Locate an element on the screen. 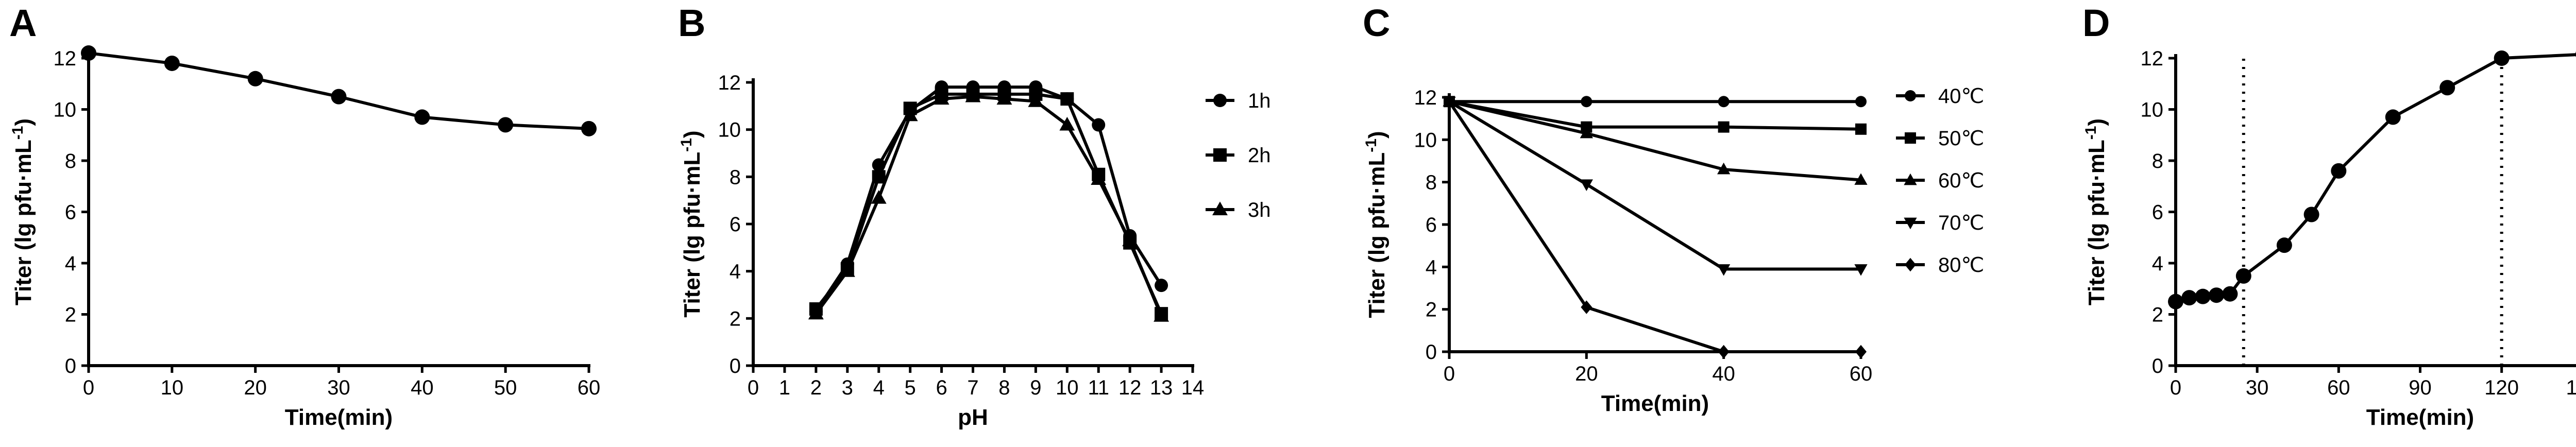  legend: 40℃ 50℃ 60℃ 70℃ 80℃ is located at coordinates (1940, 181).